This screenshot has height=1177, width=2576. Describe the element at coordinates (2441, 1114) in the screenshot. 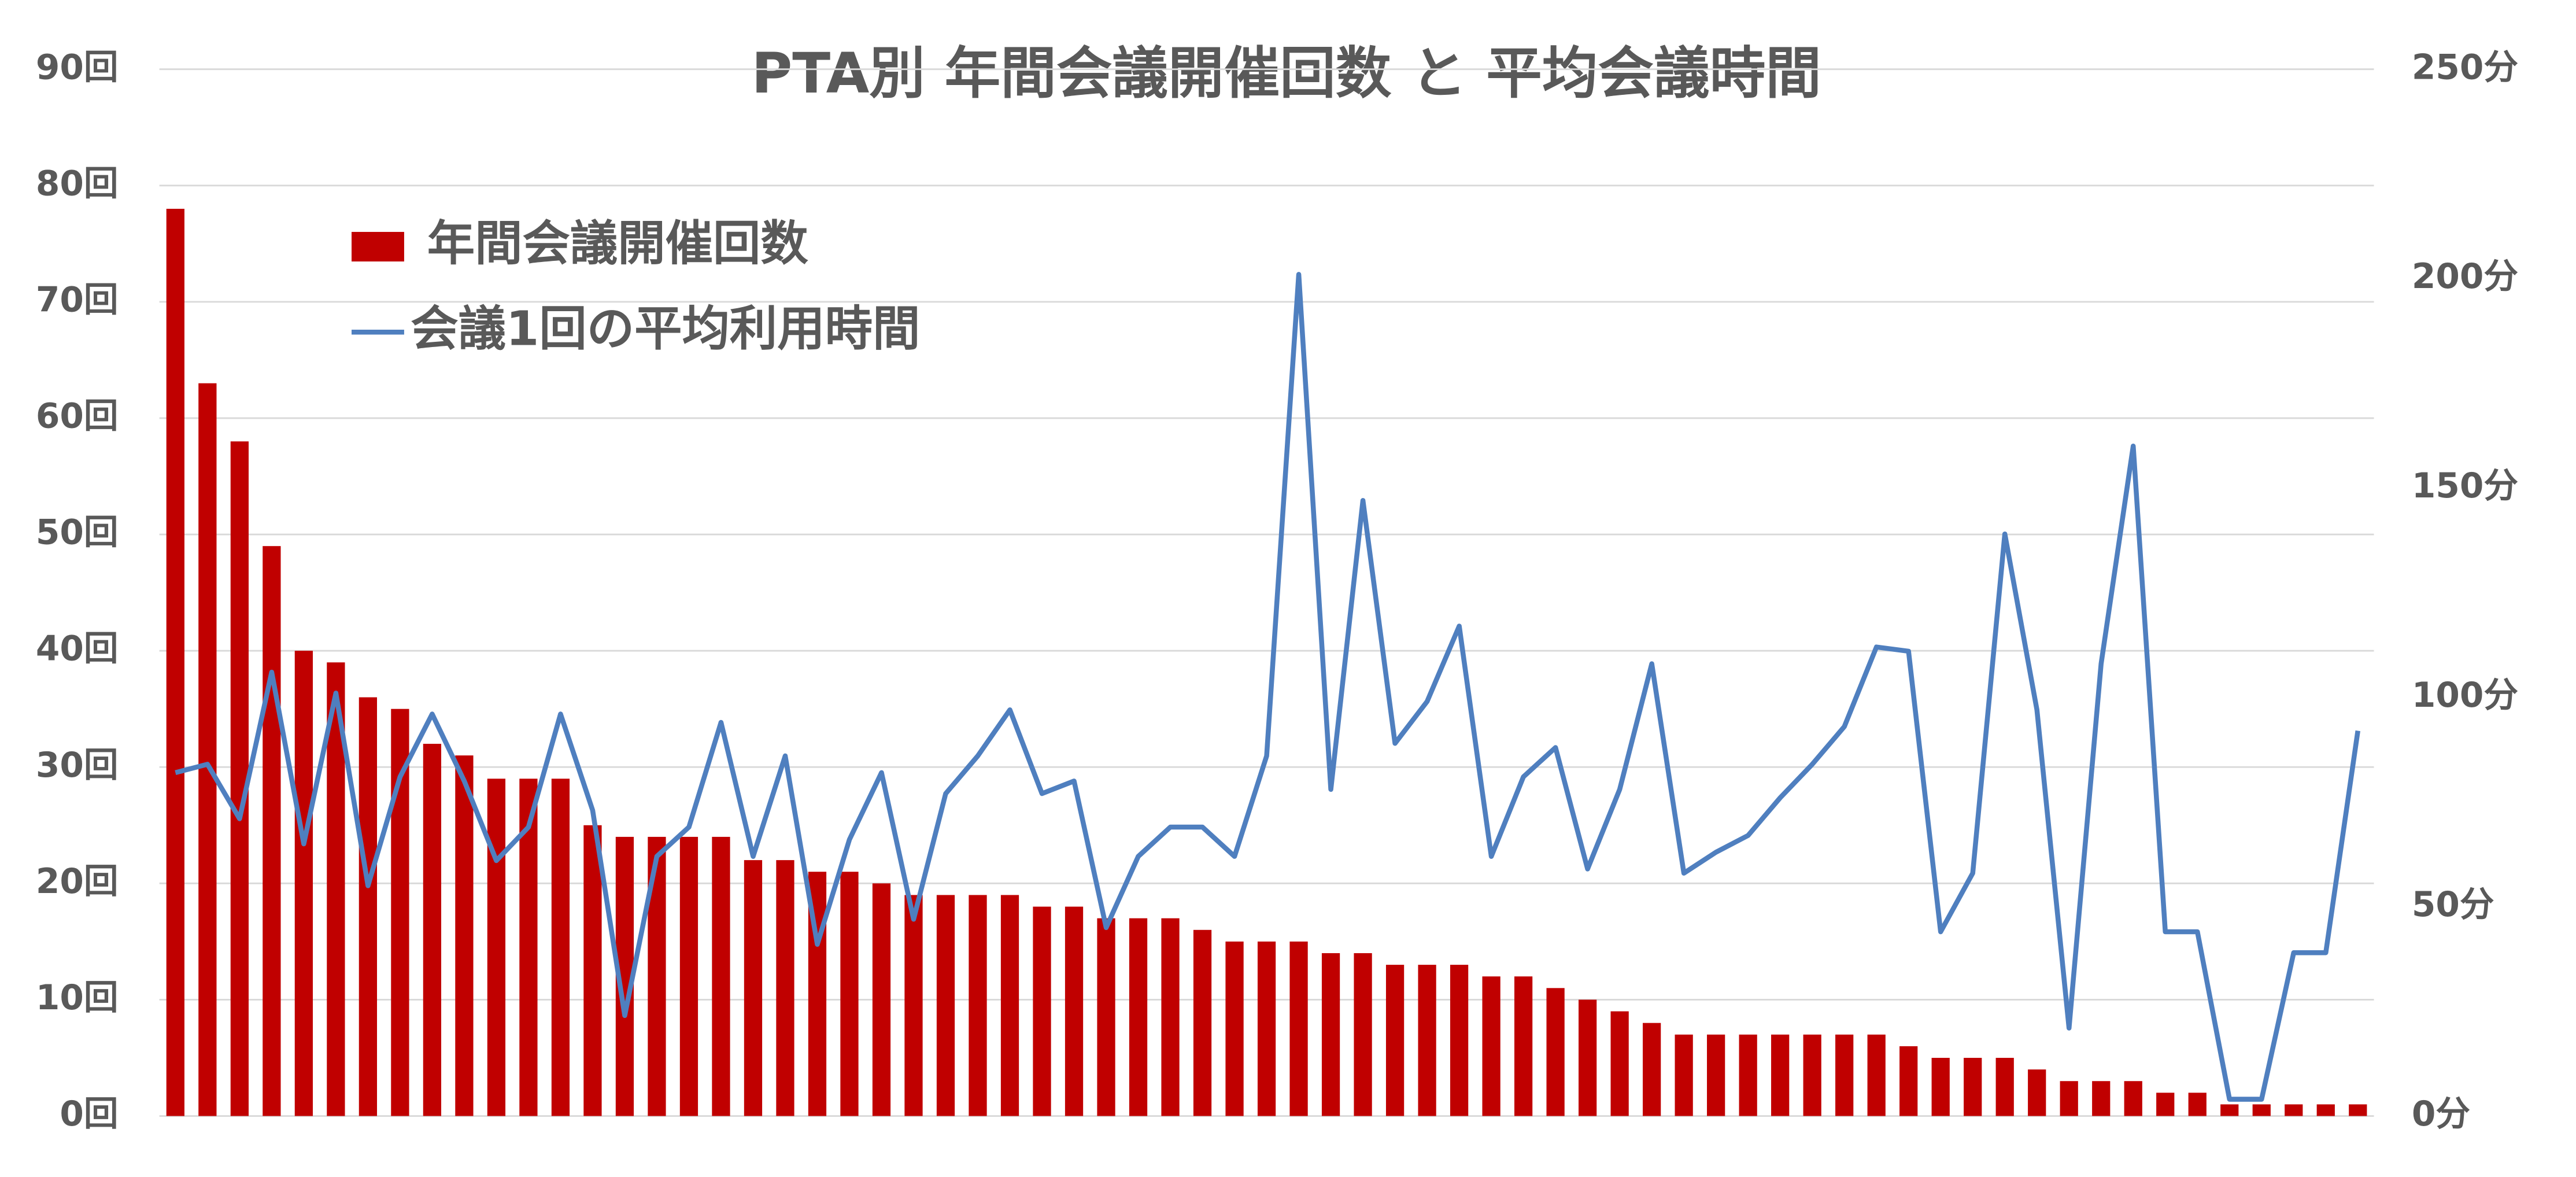

I see `y2-tick-label: 0分` at that location.